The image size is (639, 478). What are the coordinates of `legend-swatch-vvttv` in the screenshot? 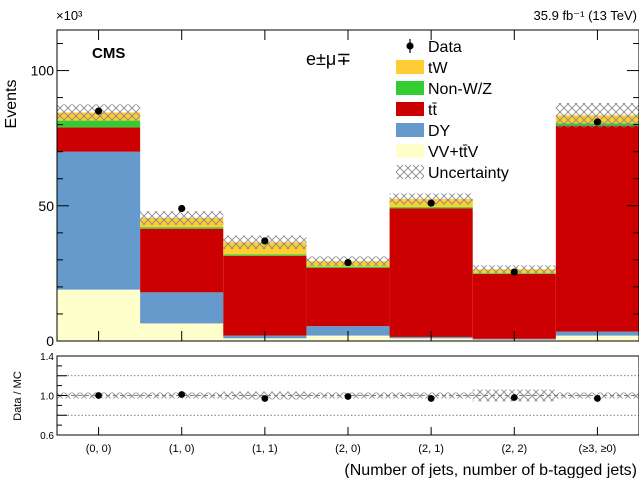 It's located at (410, 151).